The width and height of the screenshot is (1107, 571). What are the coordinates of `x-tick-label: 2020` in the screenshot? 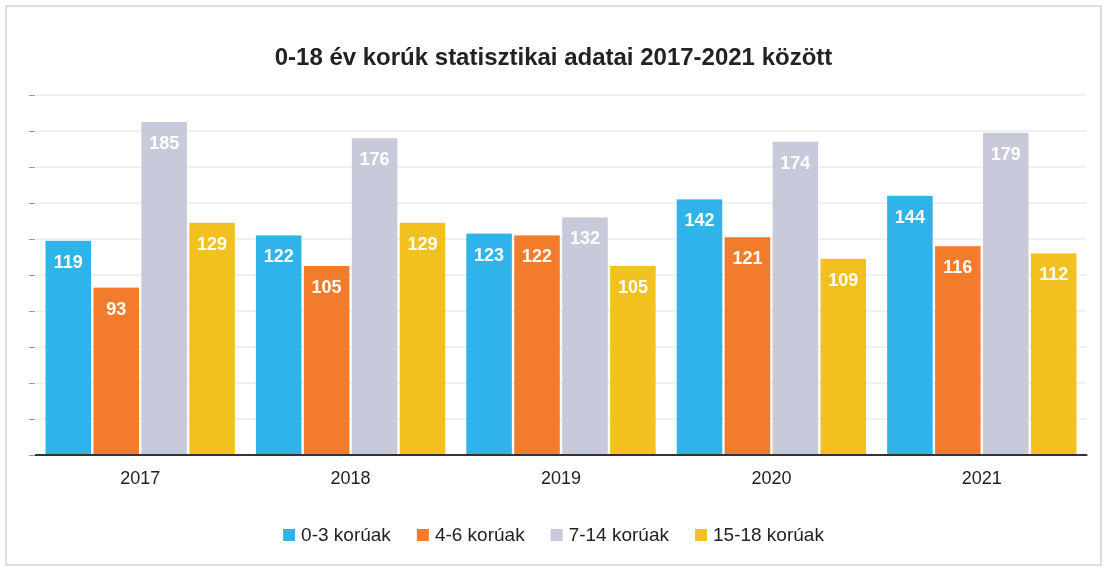 It's located at (771, 477).